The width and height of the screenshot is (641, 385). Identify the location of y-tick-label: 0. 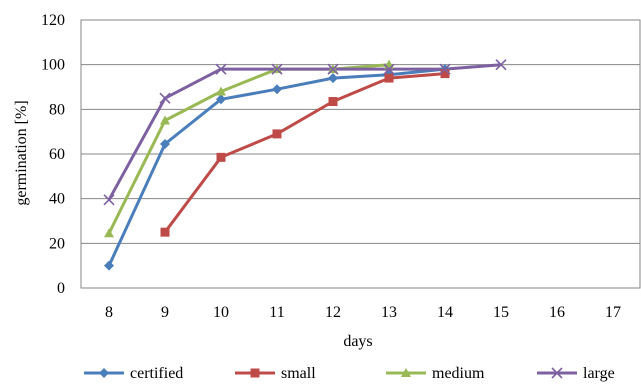
(61, 288).